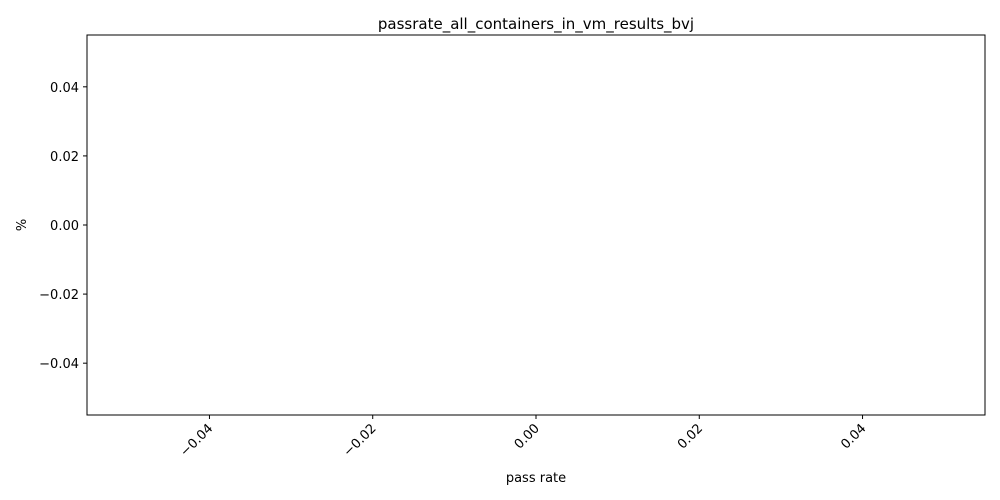 Image resolution: width=1000 pixels, height=500 pixels. I want to click on x-axis-label: pass rate, so click(536, 478).